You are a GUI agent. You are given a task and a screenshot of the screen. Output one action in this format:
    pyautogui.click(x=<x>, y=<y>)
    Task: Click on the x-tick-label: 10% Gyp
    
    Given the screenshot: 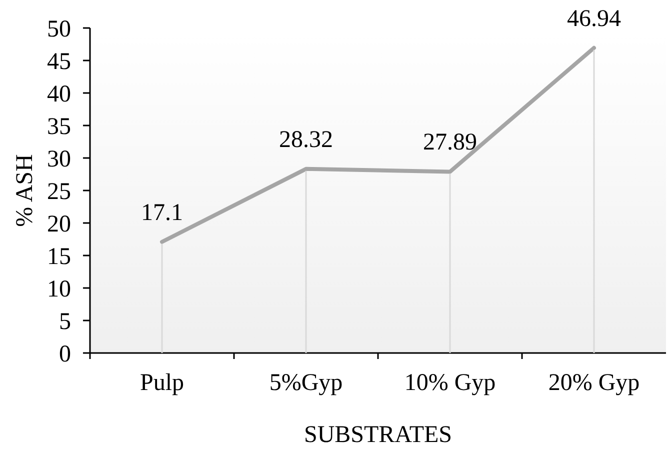 What is the action you would take?
    pyautogui.click(x=450, y=383)
    